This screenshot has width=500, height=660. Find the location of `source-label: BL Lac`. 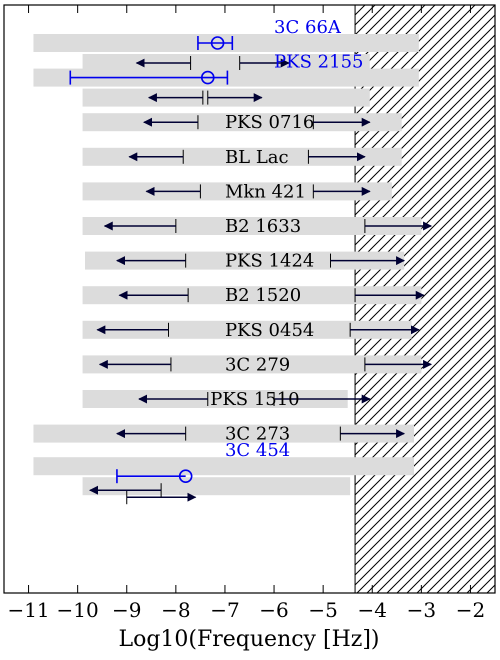

source-label: BL Lac is located at coordinates (257, 157).